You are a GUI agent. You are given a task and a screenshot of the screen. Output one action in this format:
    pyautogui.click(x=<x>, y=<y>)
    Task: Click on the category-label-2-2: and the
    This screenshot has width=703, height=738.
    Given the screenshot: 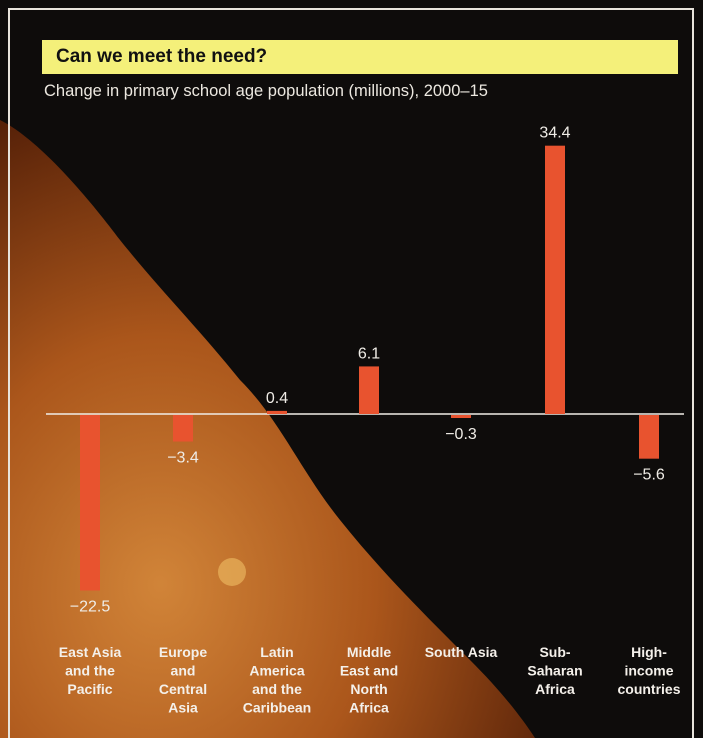 What is the action you would take?
    pyautogui.click(x=277, y=689)
    